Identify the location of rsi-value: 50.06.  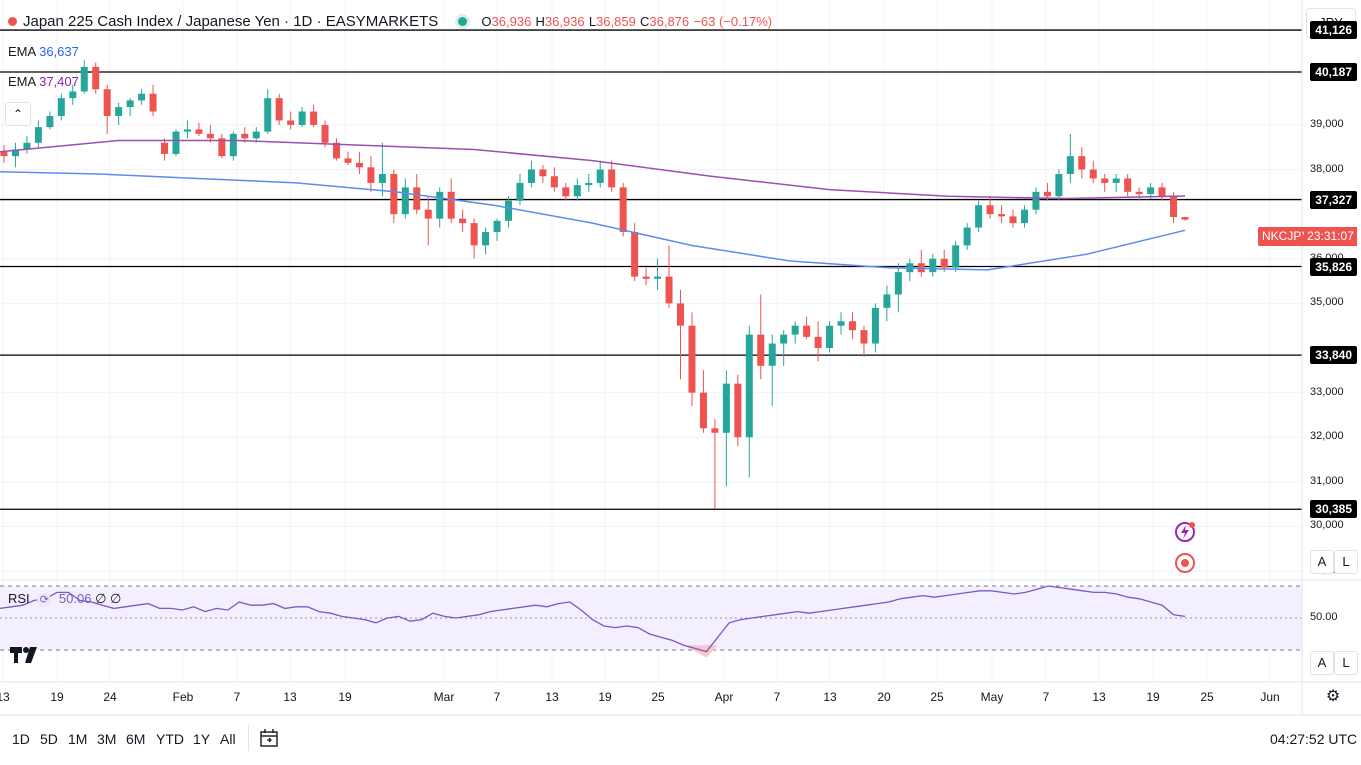
(75, 598).